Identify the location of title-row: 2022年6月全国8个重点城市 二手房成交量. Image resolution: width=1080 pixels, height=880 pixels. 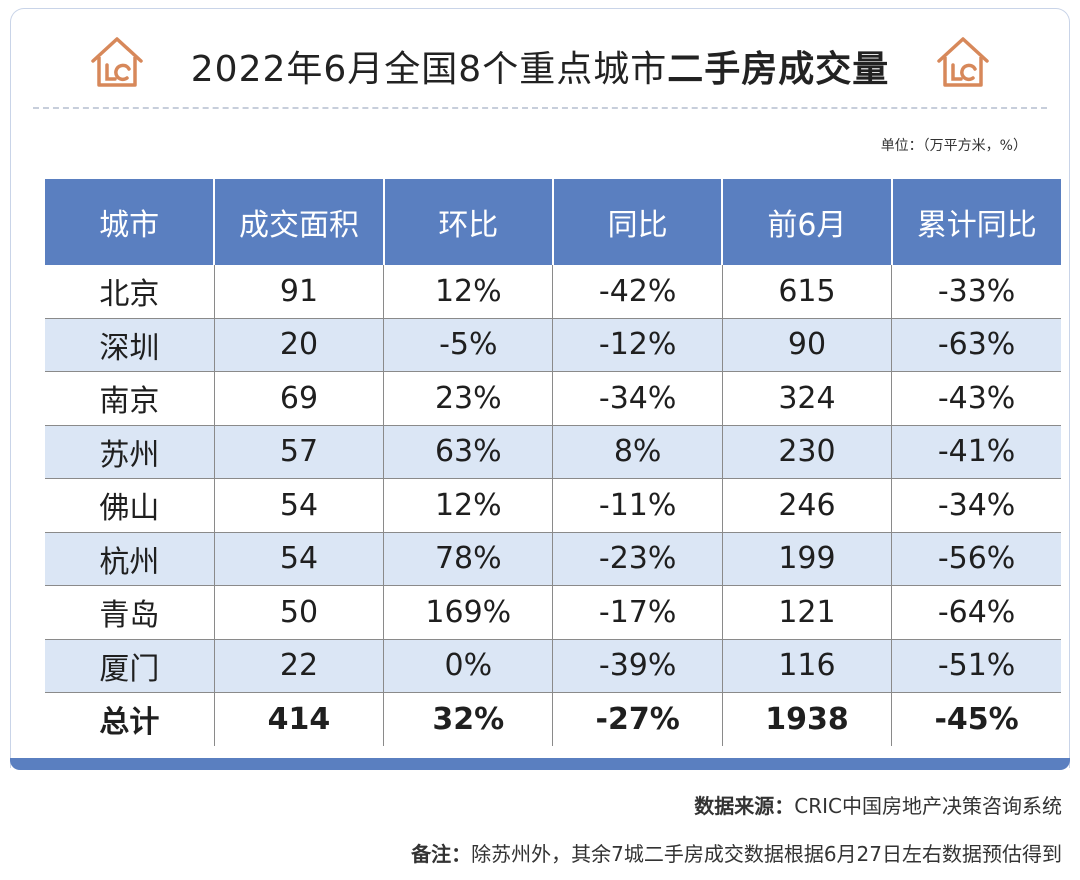
(540, 66).